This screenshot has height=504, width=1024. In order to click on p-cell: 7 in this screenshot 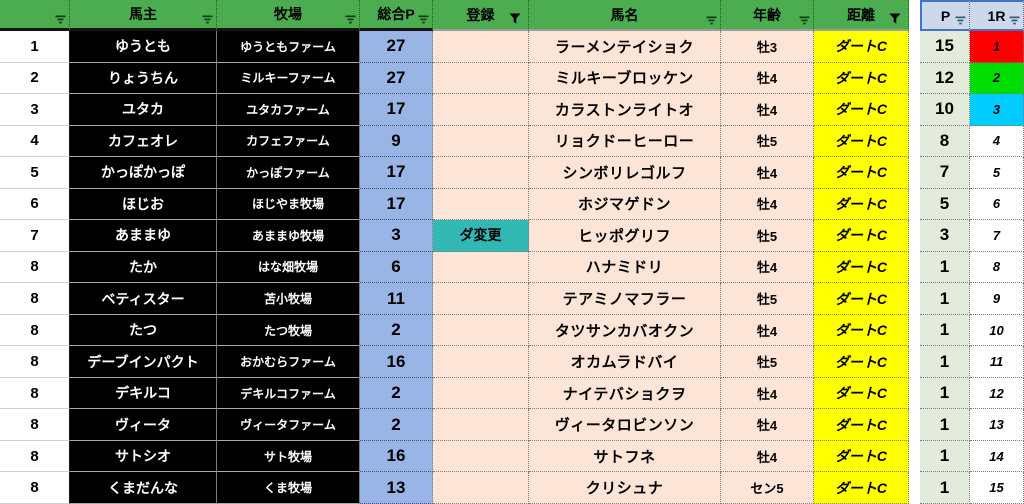, I will do `click(945, 173)`.